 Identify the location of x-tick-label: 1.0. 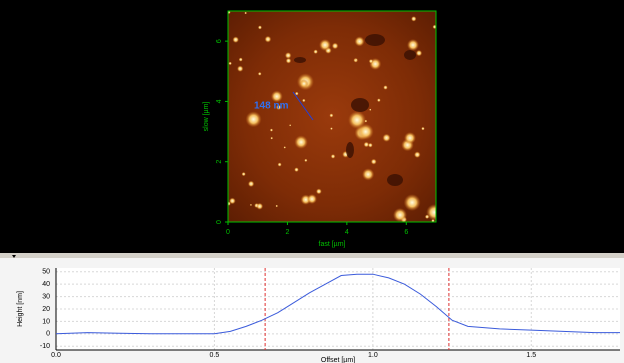
(373, 355).